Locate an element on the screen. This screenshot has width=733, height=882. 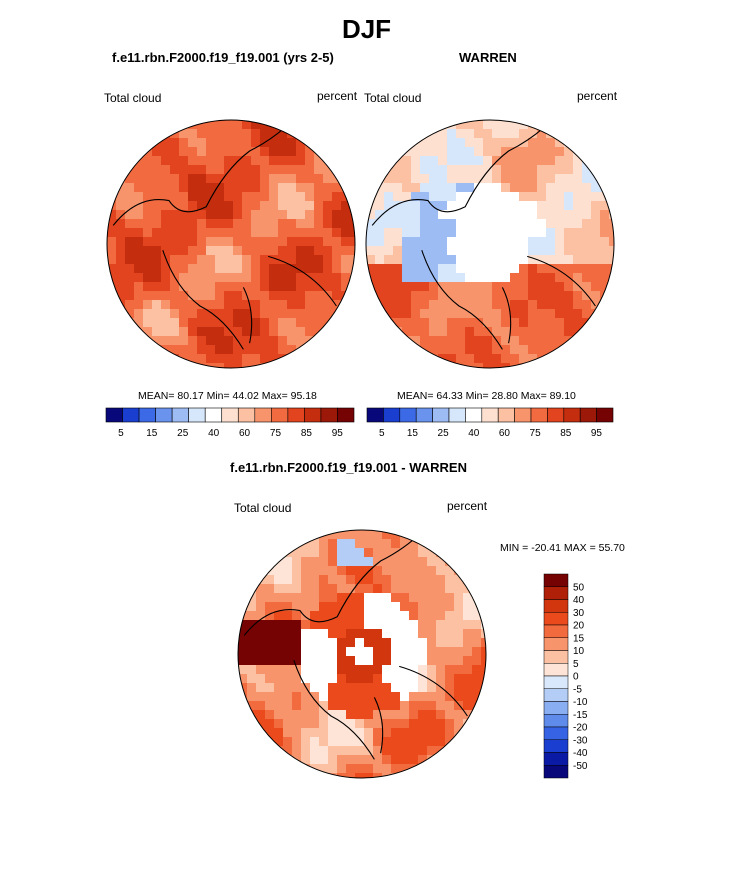
panel-1-stats: MEAN= 80.17 Min= 44.02 Max= 95.18 is located at coordinates (227, 396).